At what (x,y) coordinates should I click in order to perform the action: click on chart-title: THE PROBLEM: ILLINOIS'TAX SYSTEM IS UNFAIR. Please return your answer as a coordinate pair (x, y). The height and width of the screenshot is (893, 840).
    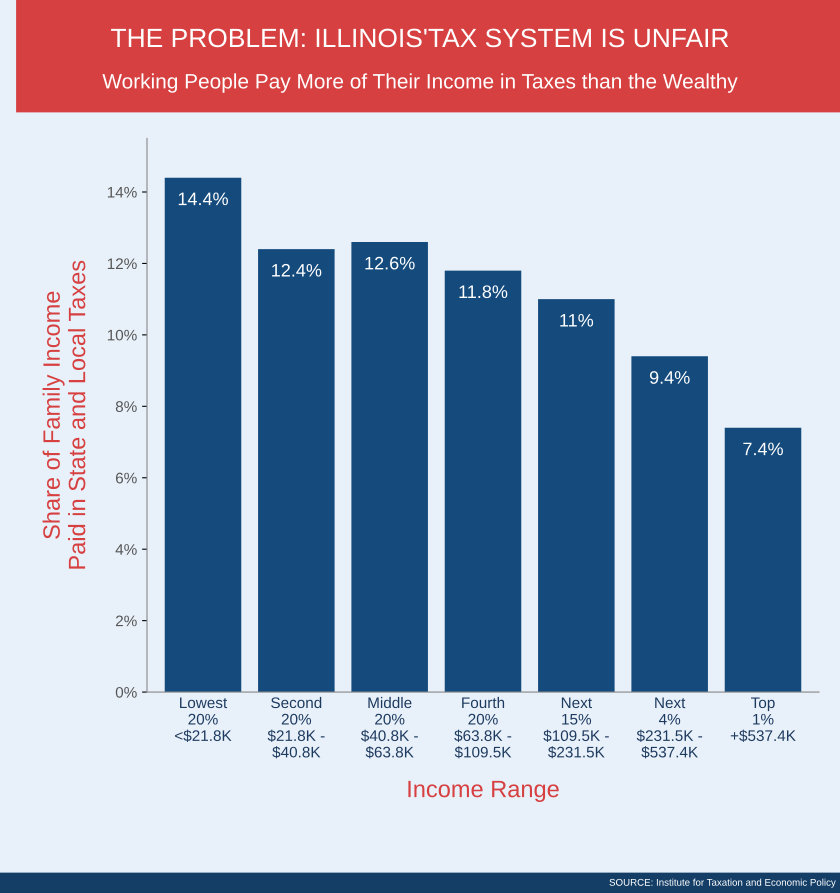
    Looking at the image, I should click on (419, 38).